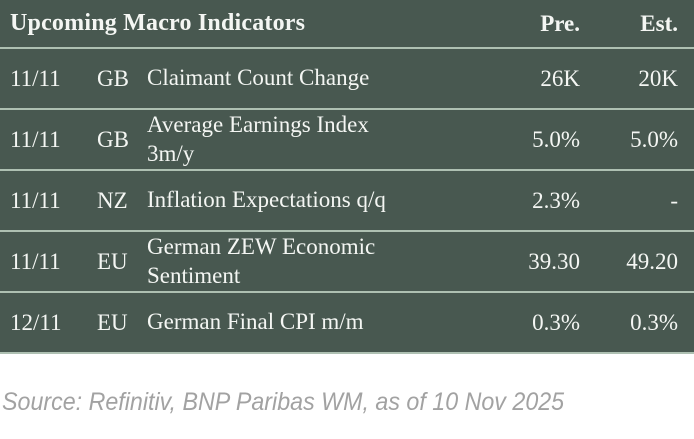 Image resolution: width=694 pixels, height=439 pixels. I want to click on previous-value-cell: 26K, so click(560, 78).